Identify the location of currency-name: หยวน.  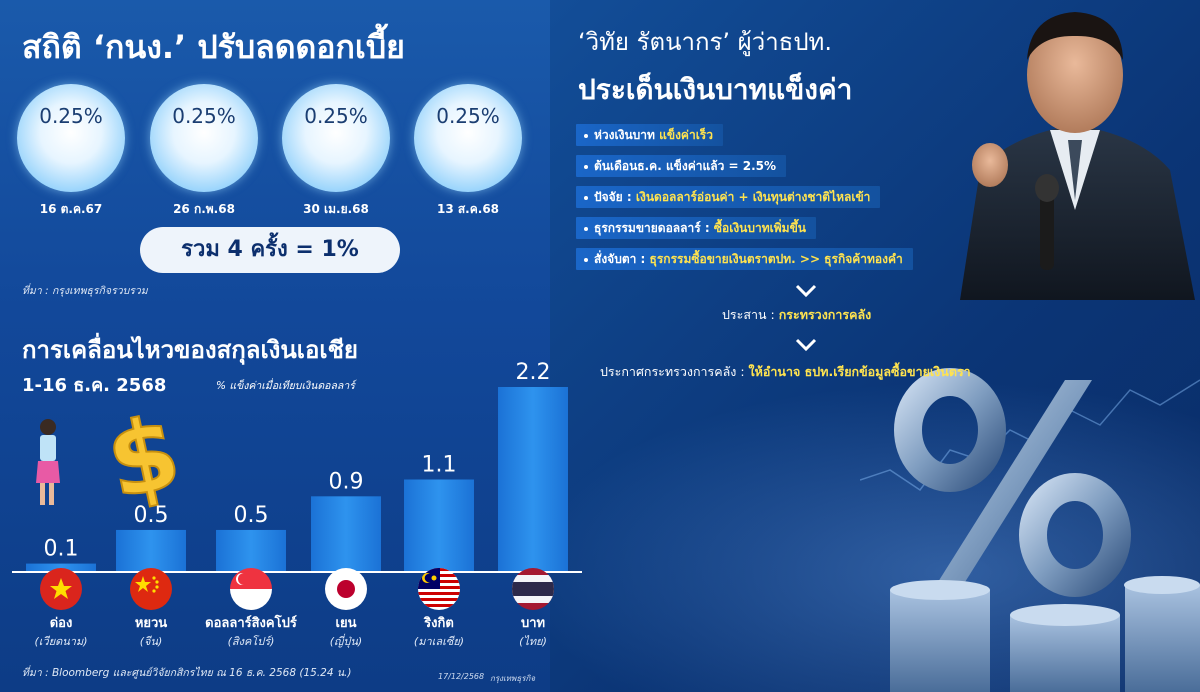
(151, 623).